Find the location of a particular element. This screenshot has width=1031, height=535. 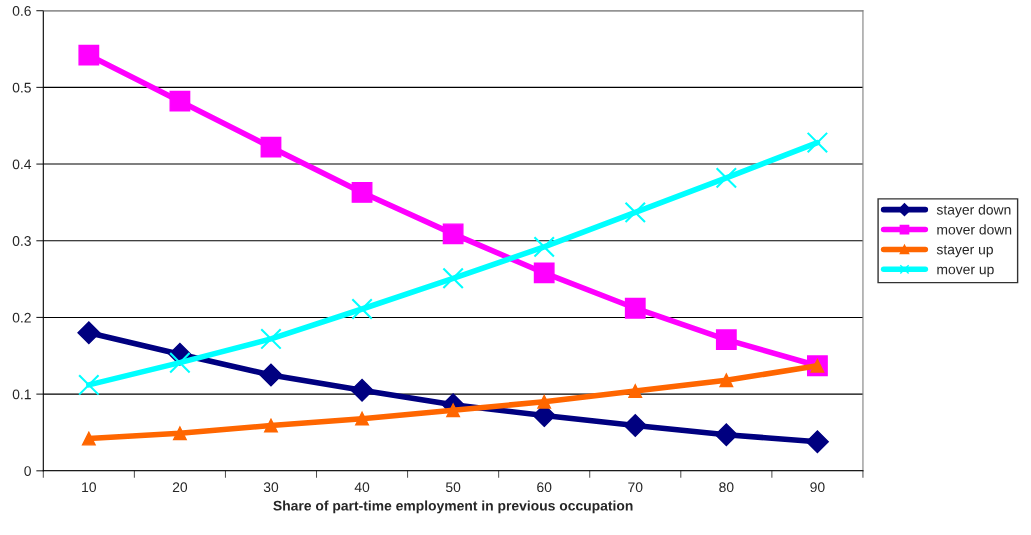

x-tick-label: 10 is located at coordinates (89, 487).